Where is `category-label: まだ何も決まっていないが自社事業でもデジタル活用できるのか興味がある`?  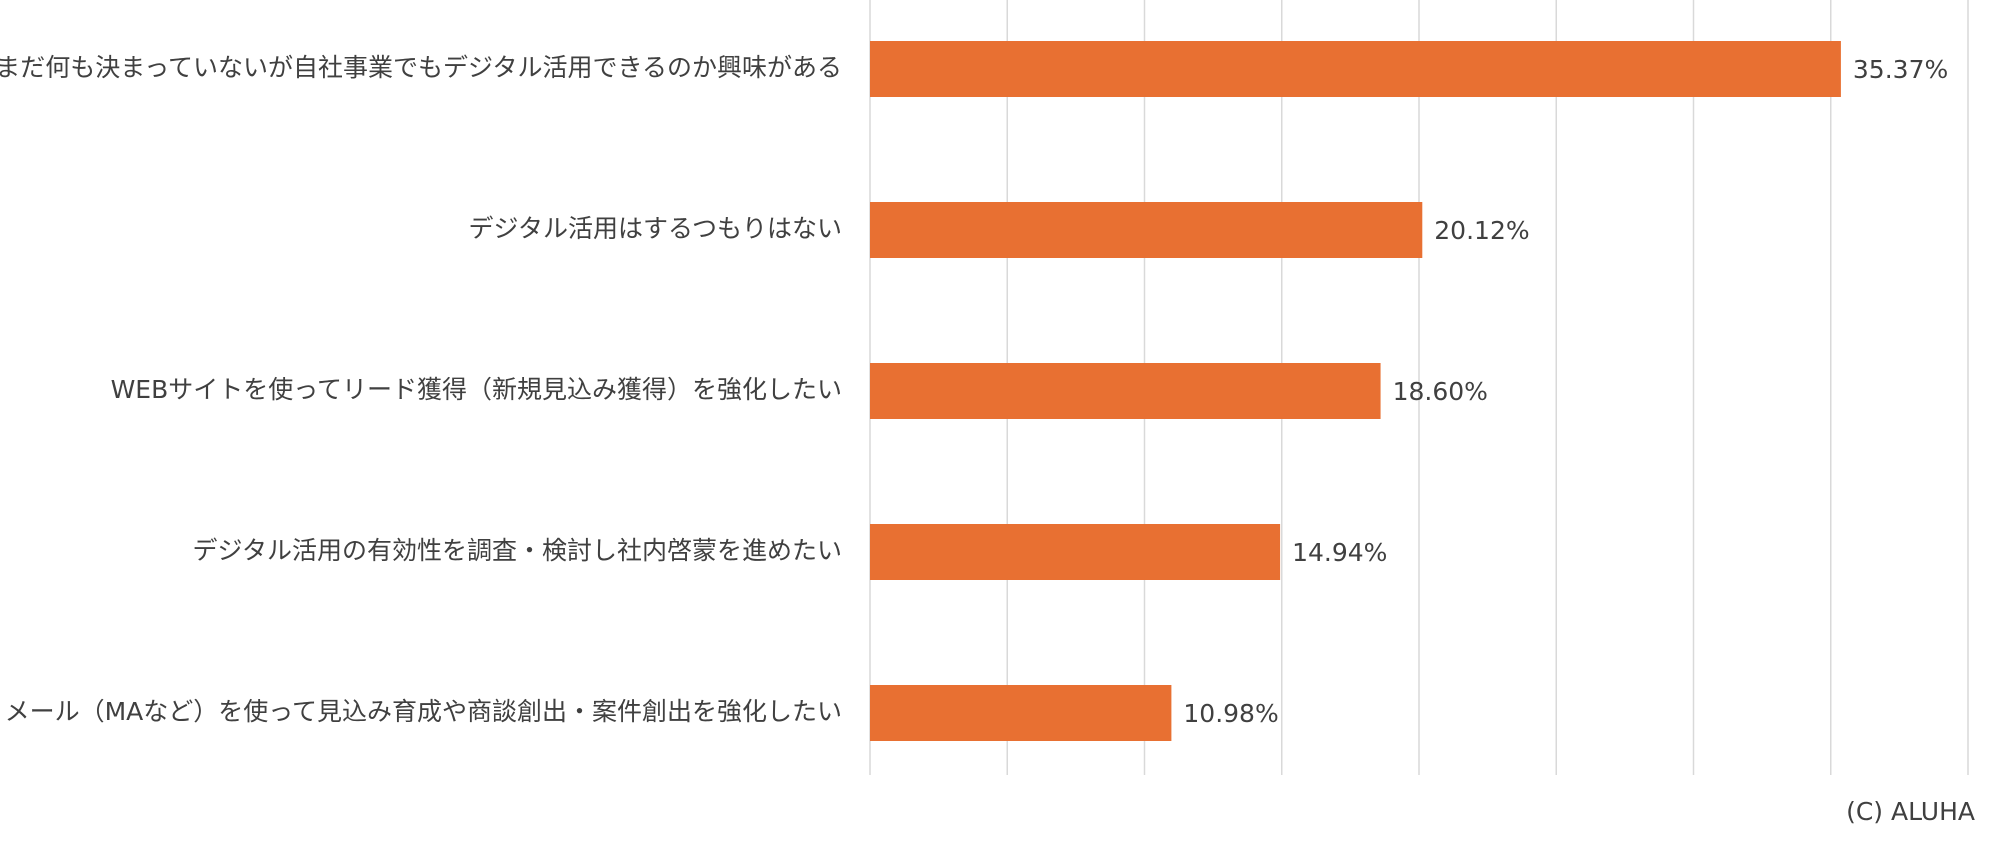
category-label: まだ何も決まっていないが自社事業でもデジタル活用できるのか興味がある is located at coordinates (421, 67).